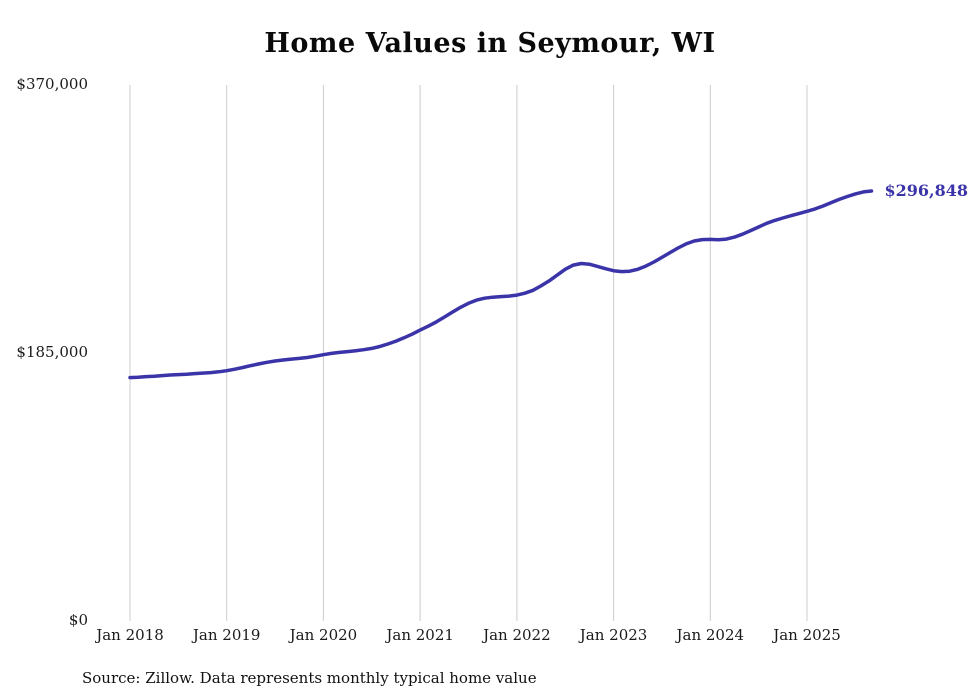 Image resolution: width=980 pixels, height=699 pixels. What do you see at coordinates (613, 635) in the screenshot?
I see `x-tick-label: Jan 2023` at bounding box center [613, 635].